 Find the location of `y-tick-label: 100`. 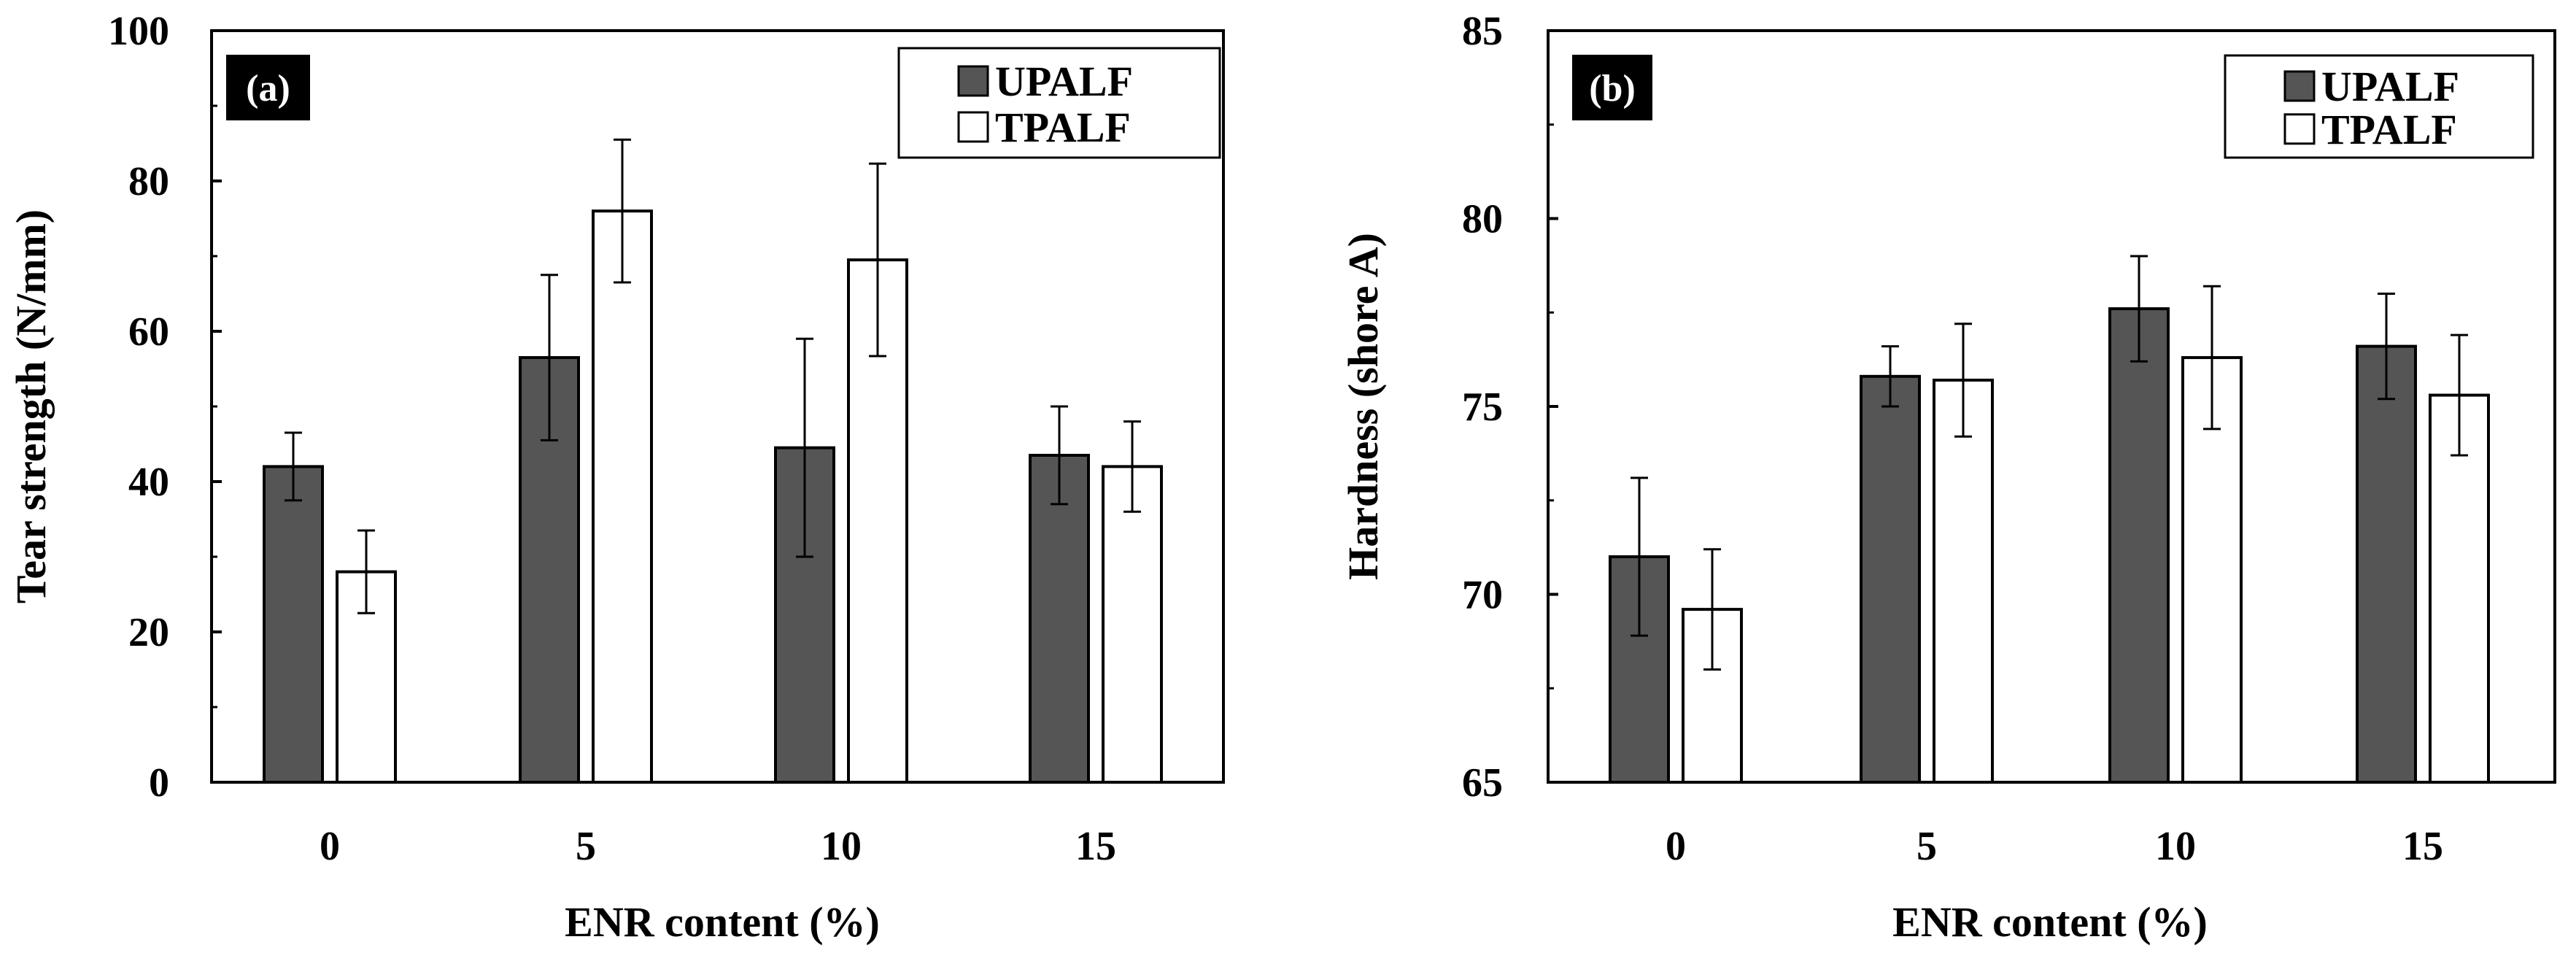

y-tick-label: 100 is located at coordinates (138, 32).